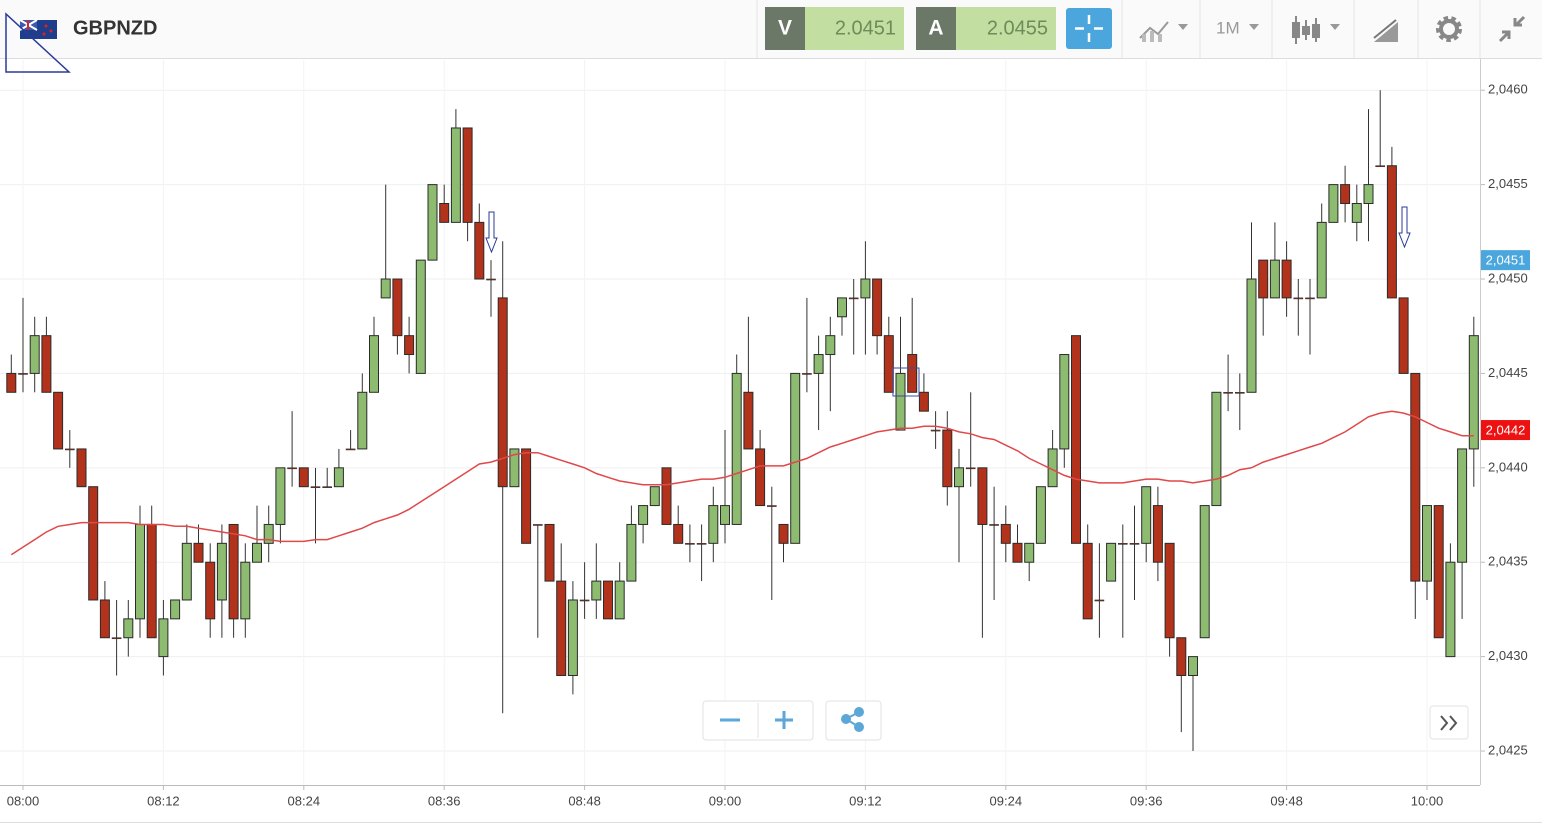  What do you see at coordinates (852, 719) in the screenshot?
I see `share-button` at bounding box center [852, 719].